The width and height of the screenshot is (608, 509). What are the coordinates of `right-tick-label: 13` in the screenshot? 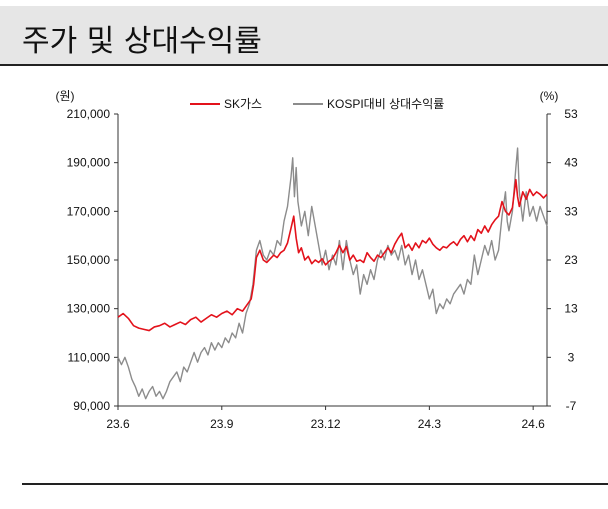 It's located at (571, 309).